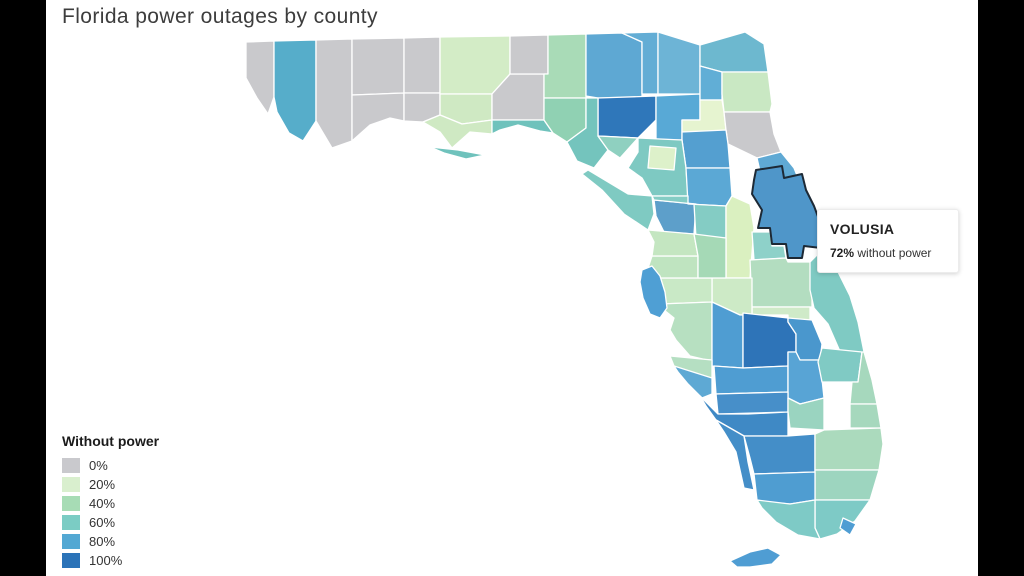 Image resolution: width=1024 pixels, height=576 pixels. I want to click on county-c02, so click(295, 90).